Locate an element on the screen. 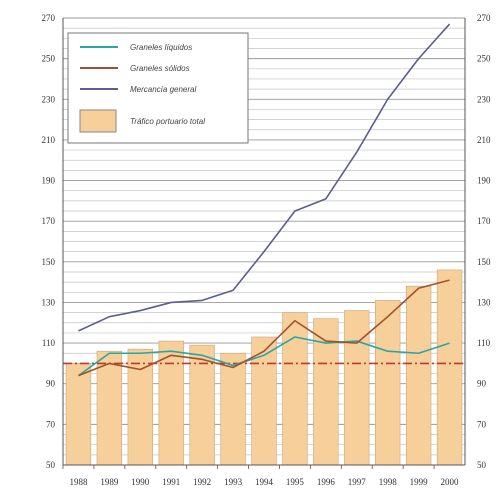 This screenshot has height=495, width=503. y-tick-label-left: 90 is located at coordinates (51, 384).